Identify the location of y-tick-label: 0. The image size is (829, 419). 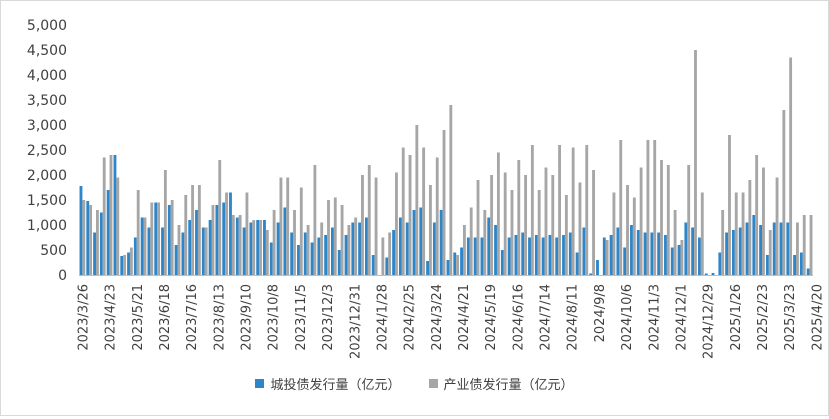
(62, 276).